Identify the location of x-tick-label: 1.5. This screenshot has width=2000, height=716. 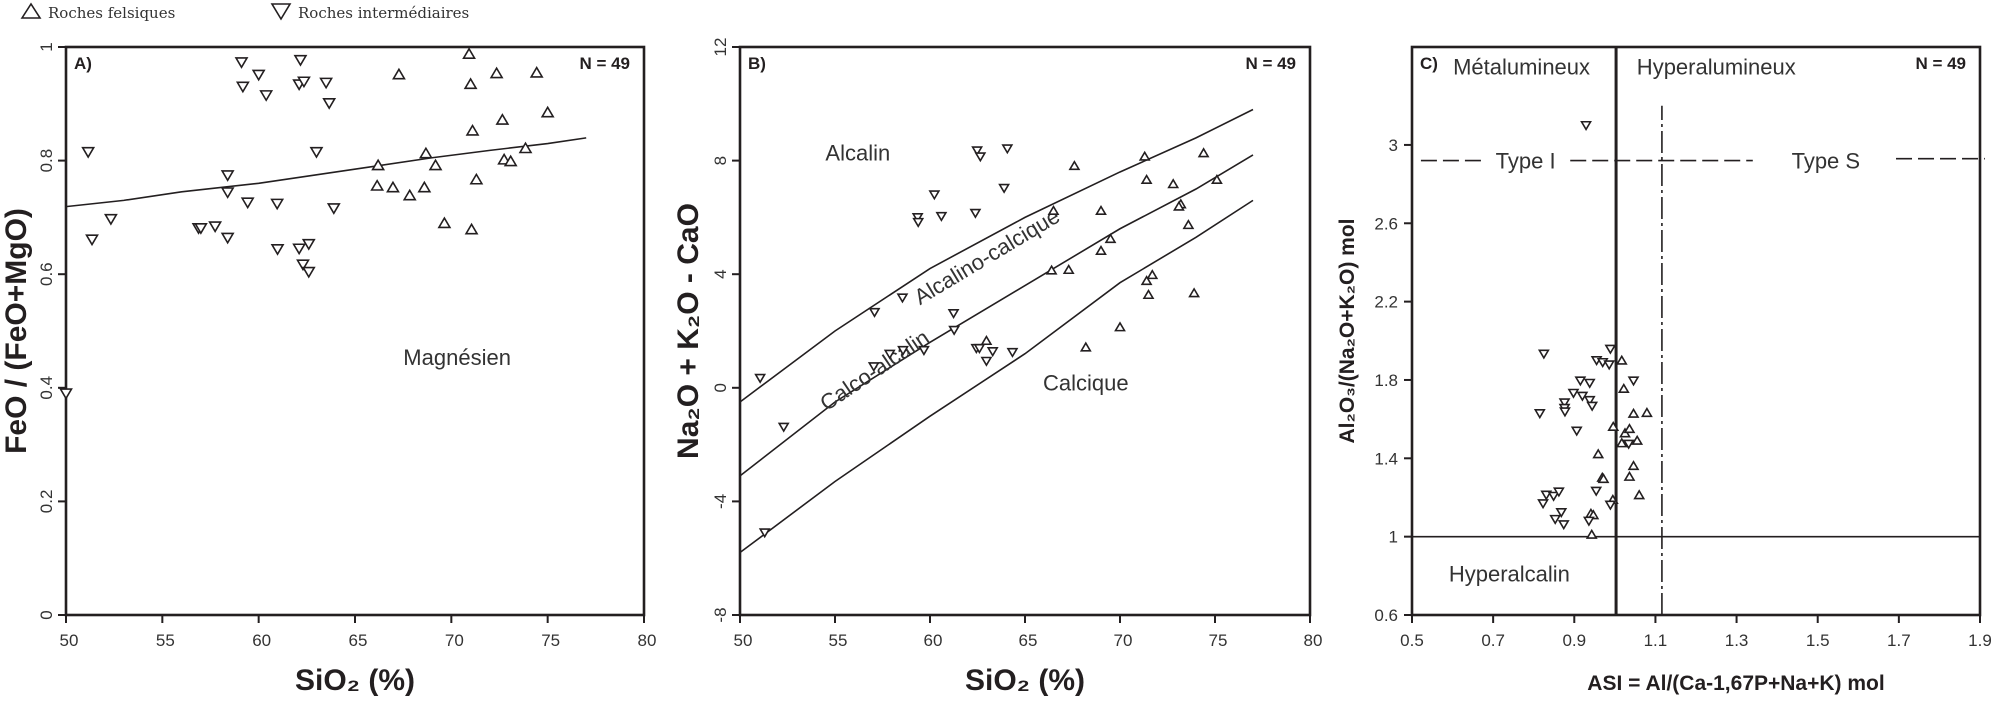
(1818, 640).